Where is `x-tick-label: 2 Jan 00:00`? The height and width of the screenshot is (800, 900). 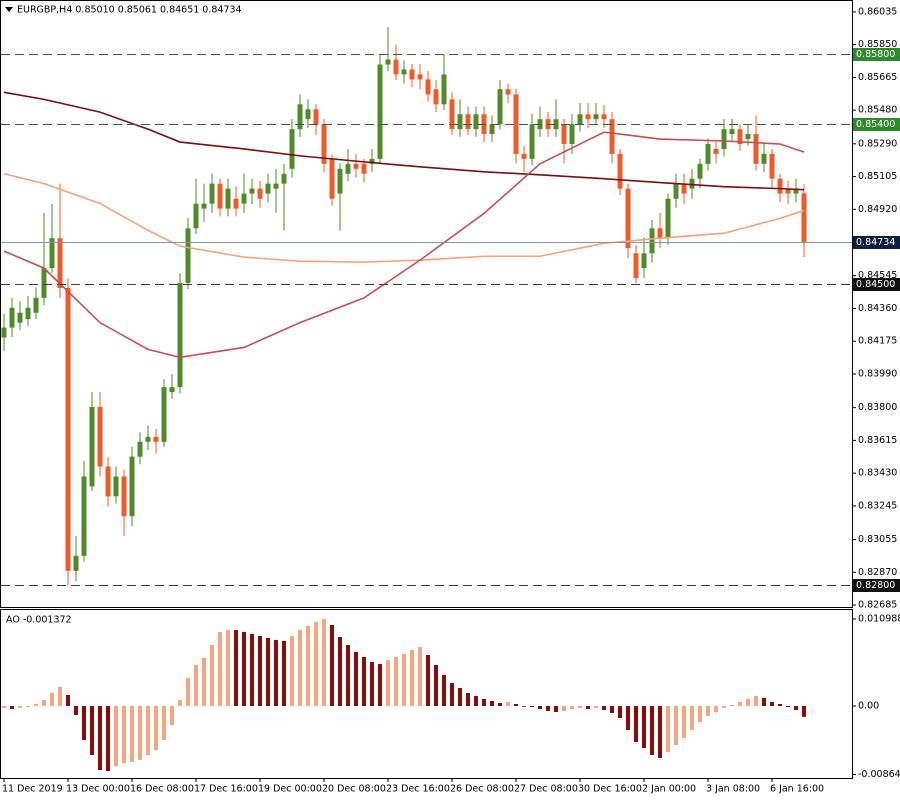 x-tick-label: 2 Jan 00:00 is located at coordinates (669, 789).